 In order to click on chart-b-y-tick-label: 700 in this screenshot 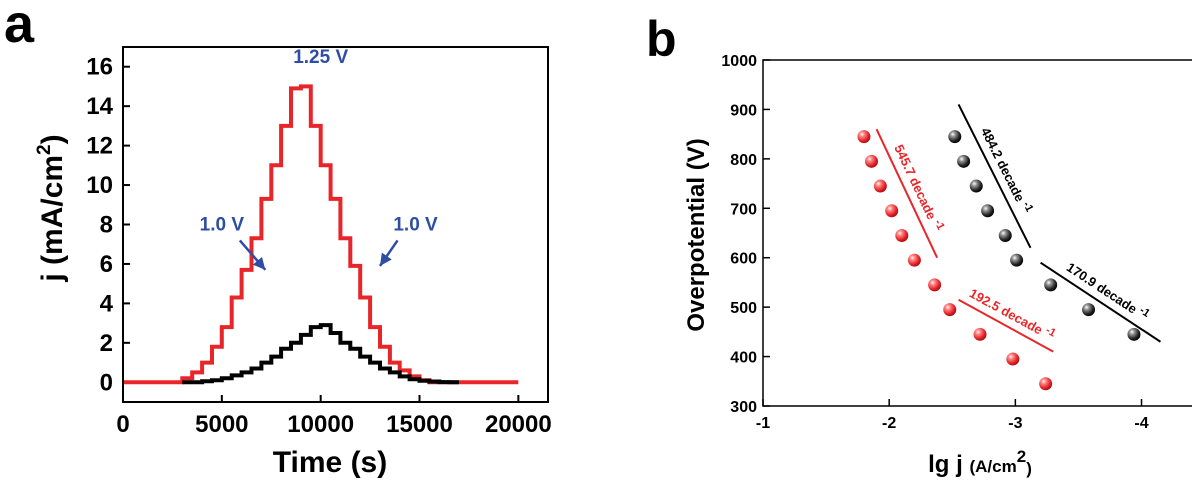, I will do `click(743, 209)`.